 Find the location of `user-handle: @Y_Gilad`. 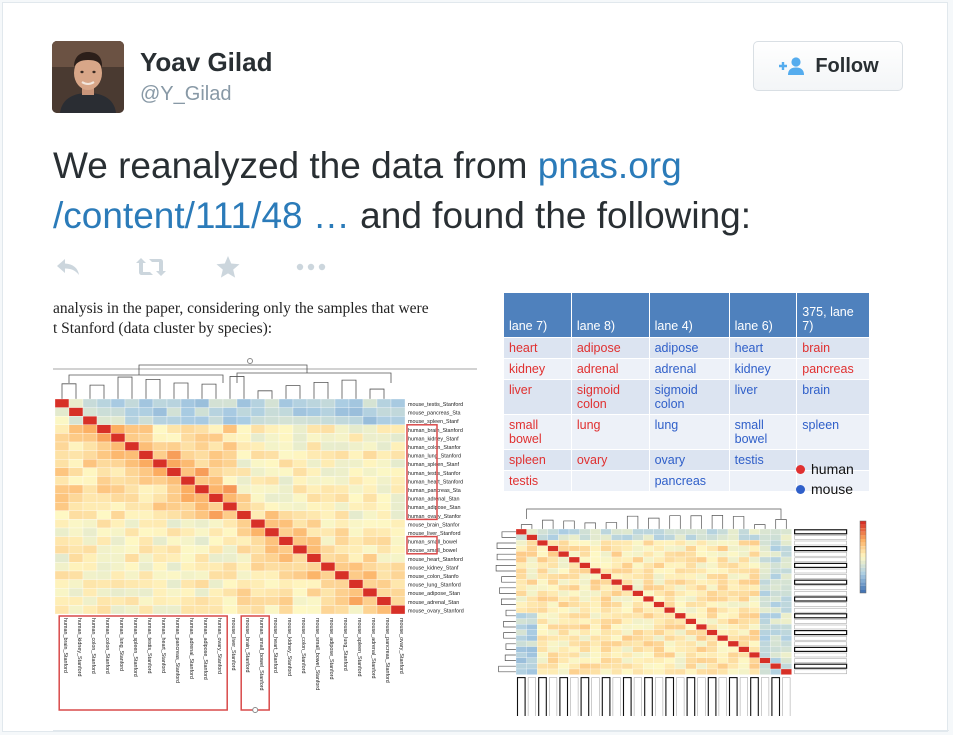

user-handle: @Y_Gilad is located at coordinates (186, 94).